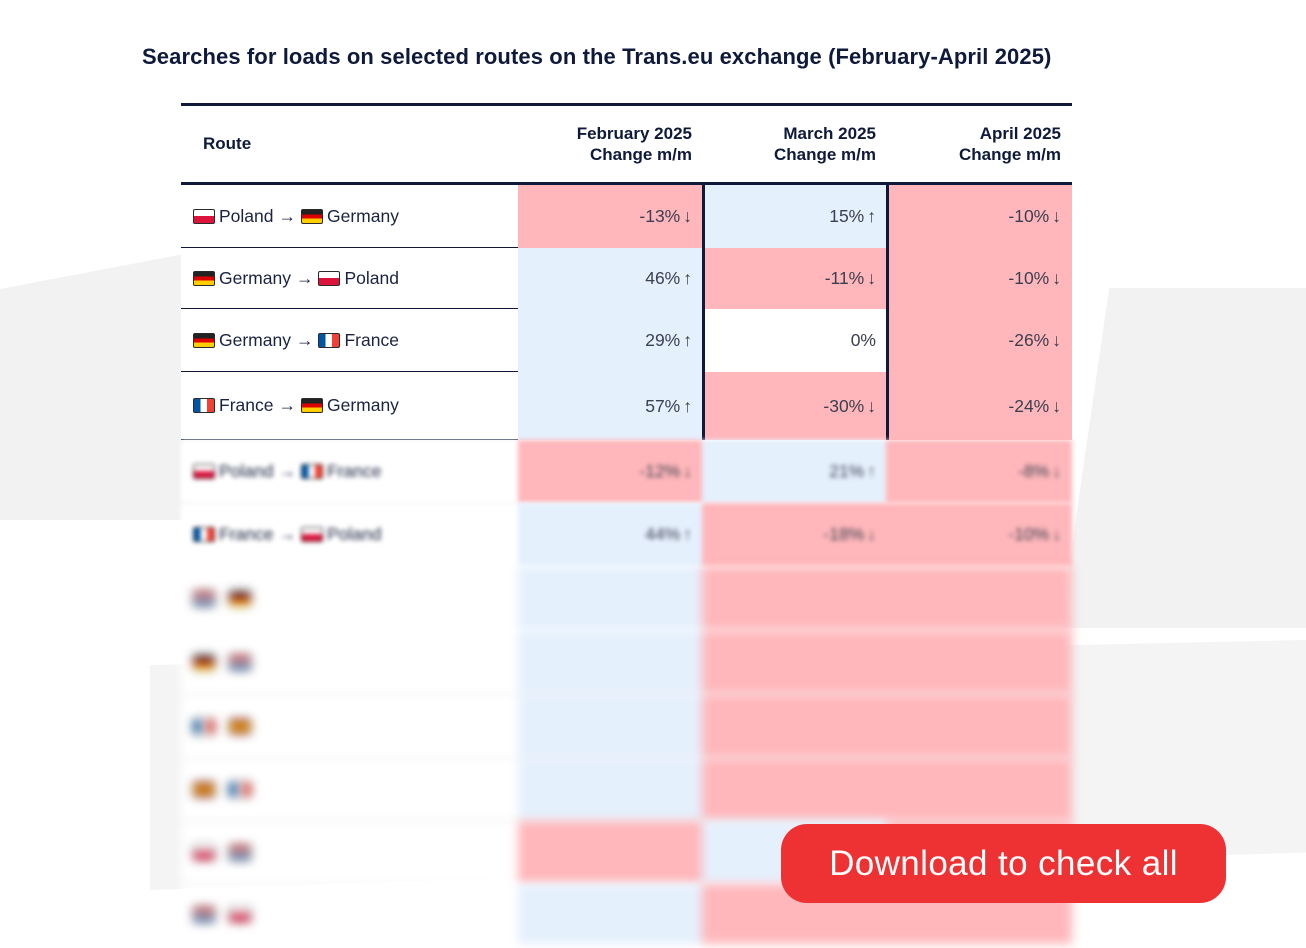 The image size is (1306, 948). Describe the element at coordinates (227, 143) in the screenshot. I see `column-header-route: Route` at that location.